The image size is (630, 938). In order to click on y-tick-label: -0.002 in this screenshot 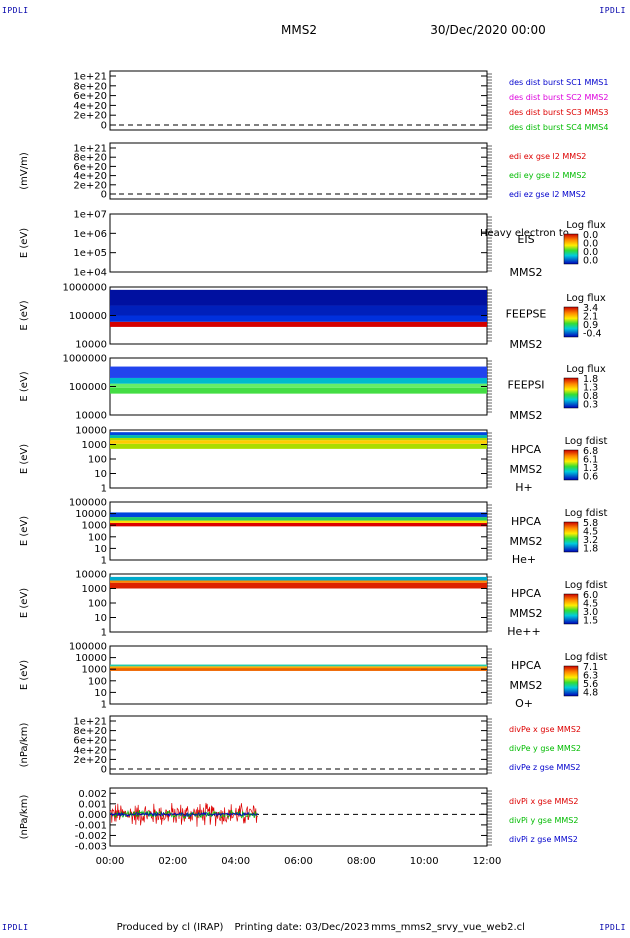, I will do `click(91, 836)`.